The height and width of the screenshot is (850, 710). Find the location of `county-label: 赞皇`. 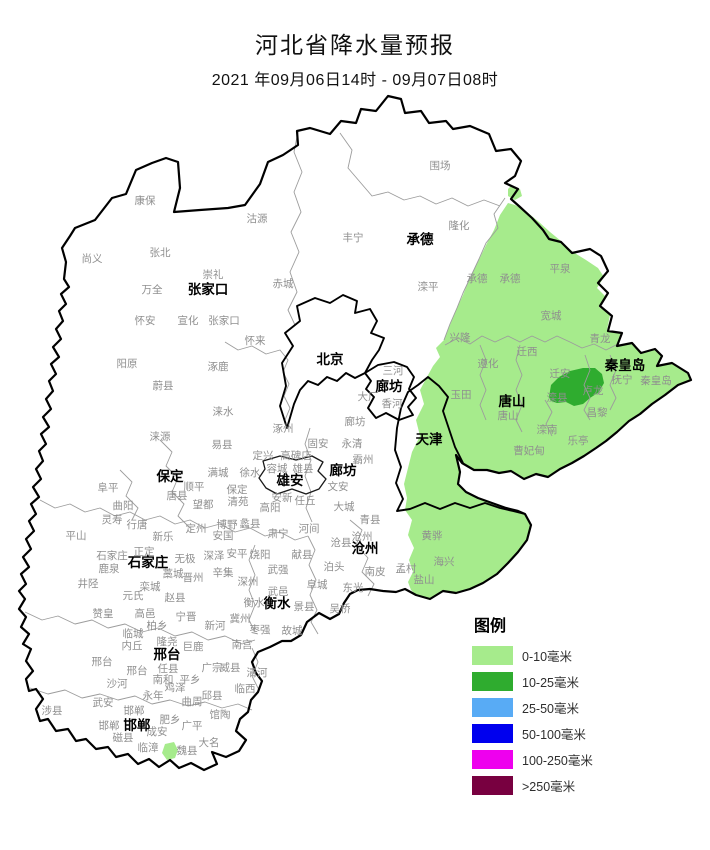

county-label: 赞皇 is located at coordinates (103, 613).